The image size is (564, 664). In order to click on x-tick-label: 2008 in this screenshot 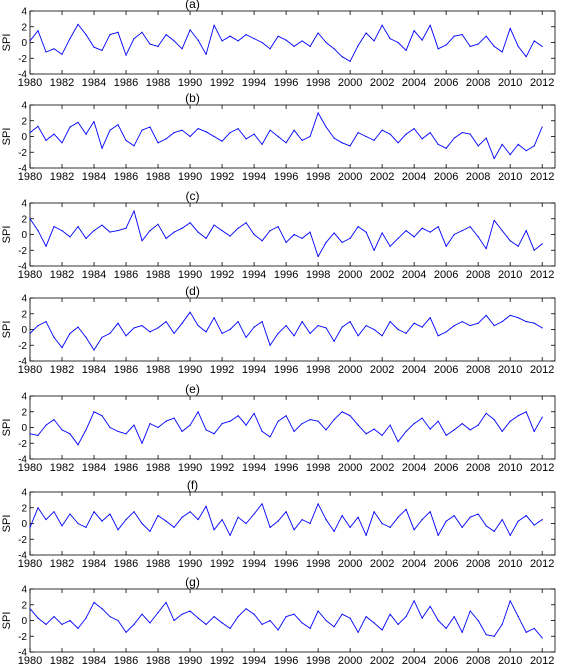, I will do `click(478, 564)`.